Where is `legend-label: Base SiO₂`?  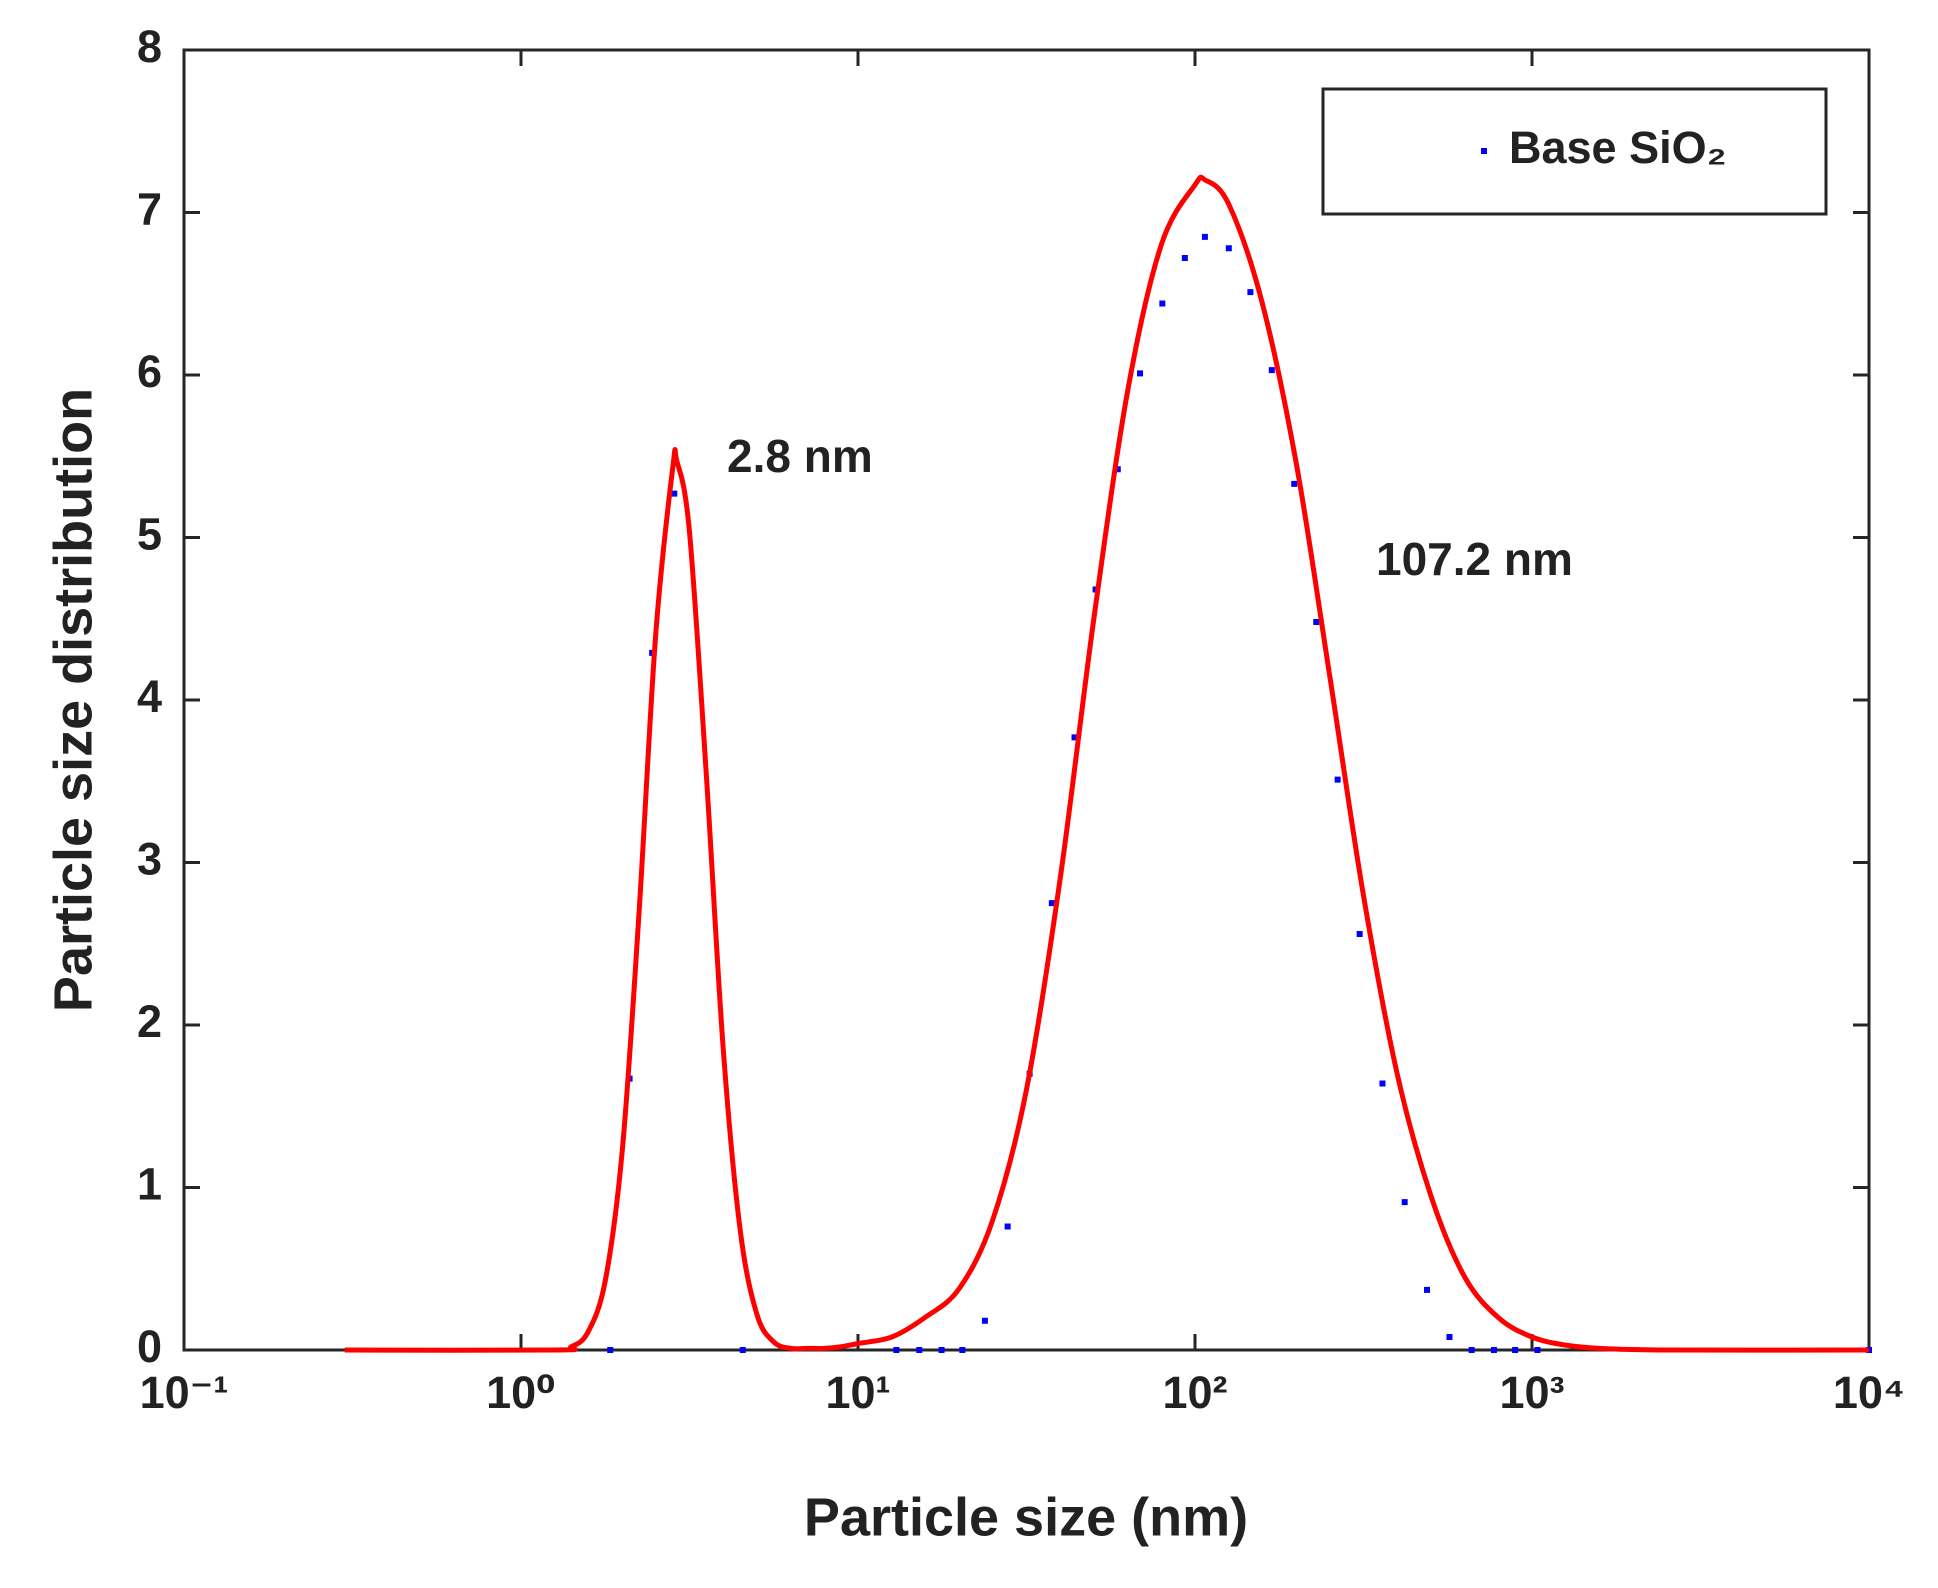
legend-label: Base SiO₂ is located at coordinates (1618, 147).